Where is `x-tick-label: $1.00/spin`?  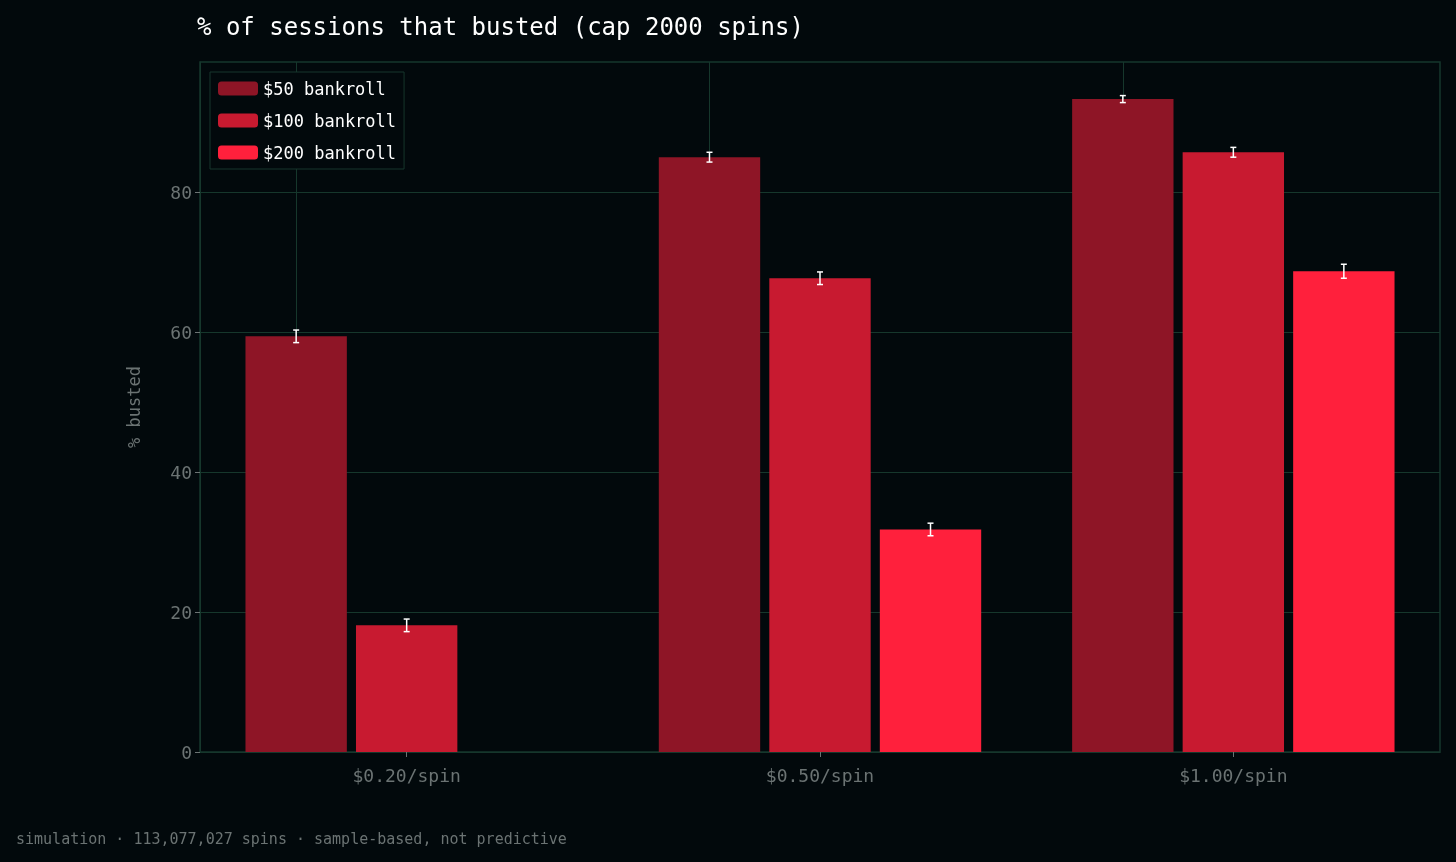
x-tick-label: $1.00/spin is located at coordinates (1233, 775).